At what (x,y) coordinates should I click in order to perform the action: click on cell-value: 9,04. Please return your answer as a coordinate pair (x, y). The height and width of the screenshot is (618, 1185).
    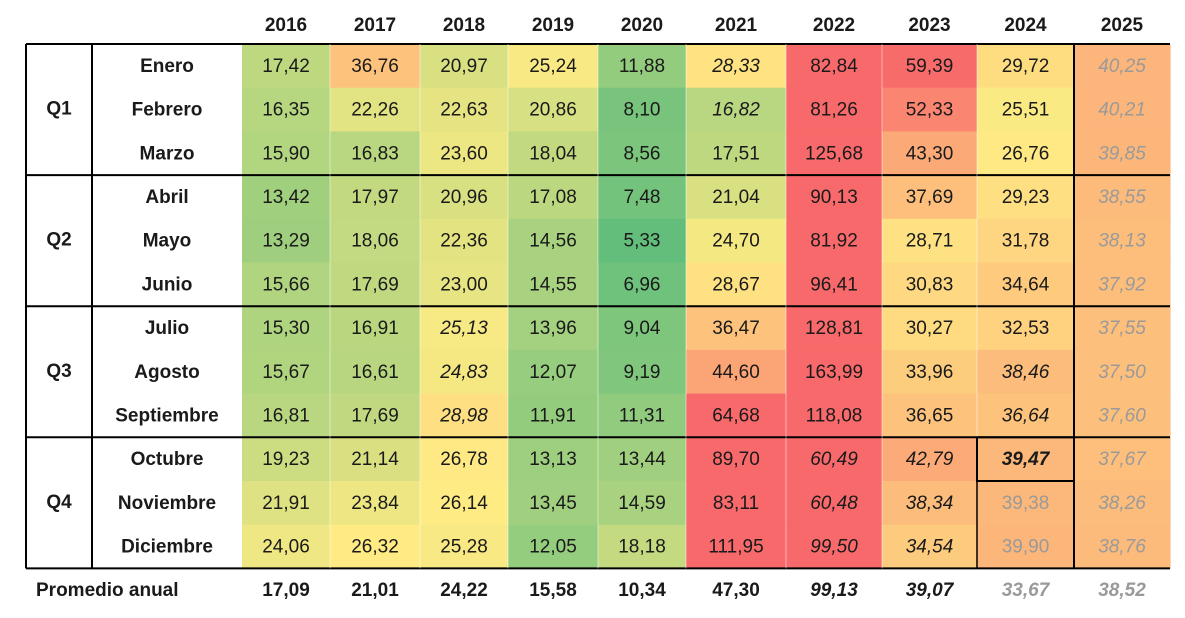
    Looking at the image, I should click on (642, 328).